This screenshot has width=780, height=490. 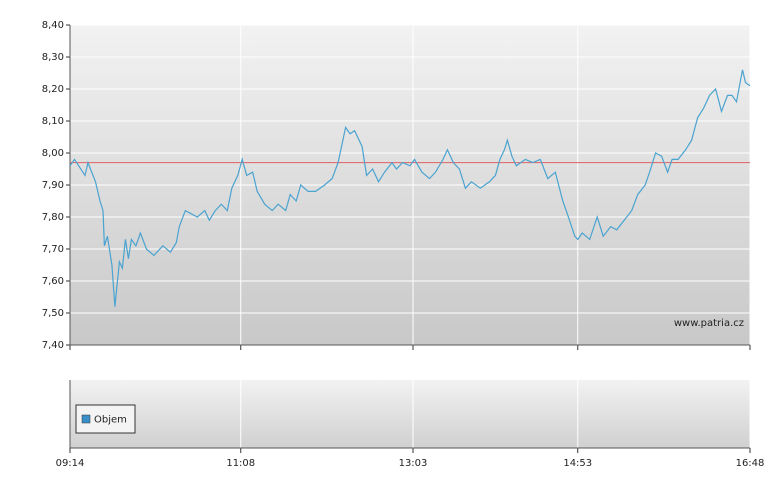 I want to click on y-tick-label: 8,00, so click(x=53, y=153).